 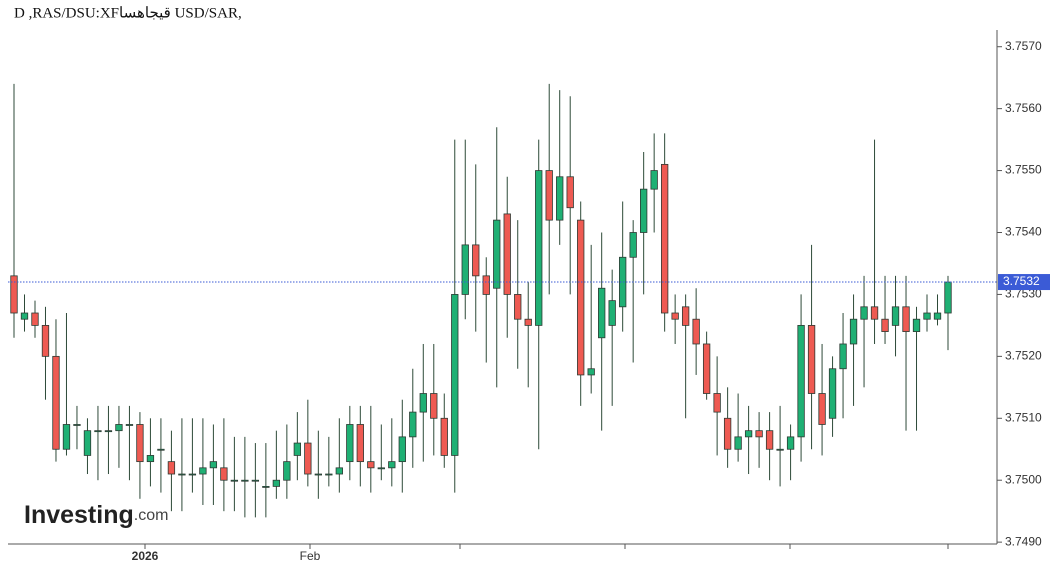 I want to click on y-tick-label: 3.7530, so click(x=1023, y=294).